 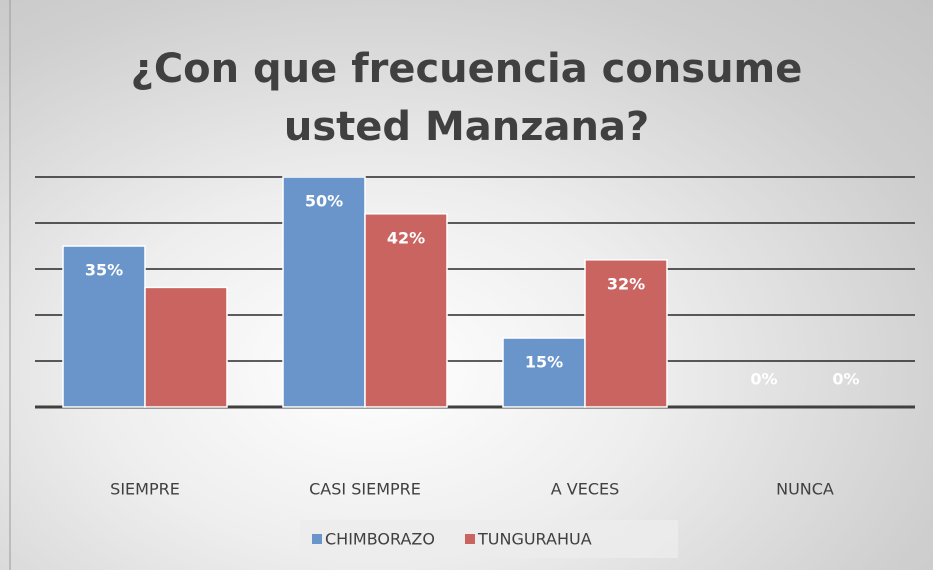 What do you see at coordinates (365, 489) in the screenshot?
I see `x-tick-label: CASI SIEMPRE` at bounding box center [365, 489].